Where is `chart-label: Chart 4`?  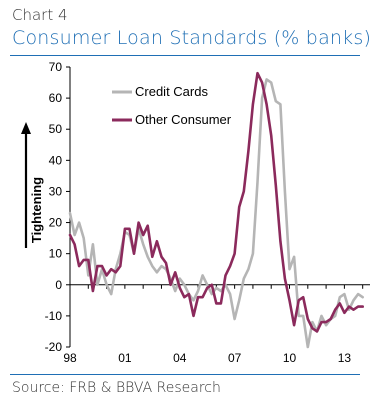
chart-label: Chart 4 is located at coordinates (40, 15).